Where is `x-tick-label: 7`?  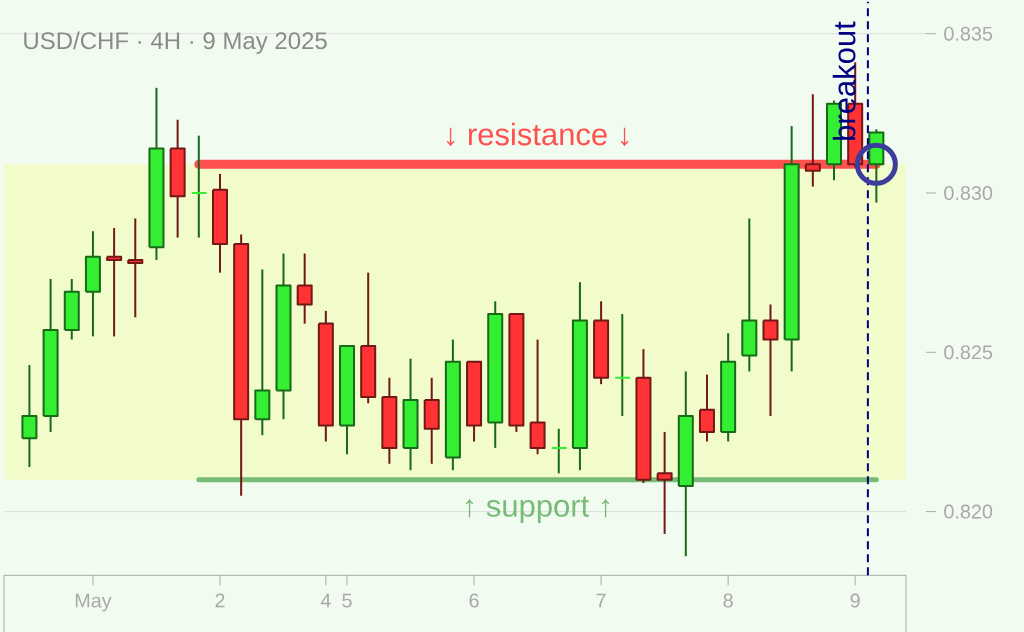
x-tick-label: 7 is located at coordinates (601, 600).